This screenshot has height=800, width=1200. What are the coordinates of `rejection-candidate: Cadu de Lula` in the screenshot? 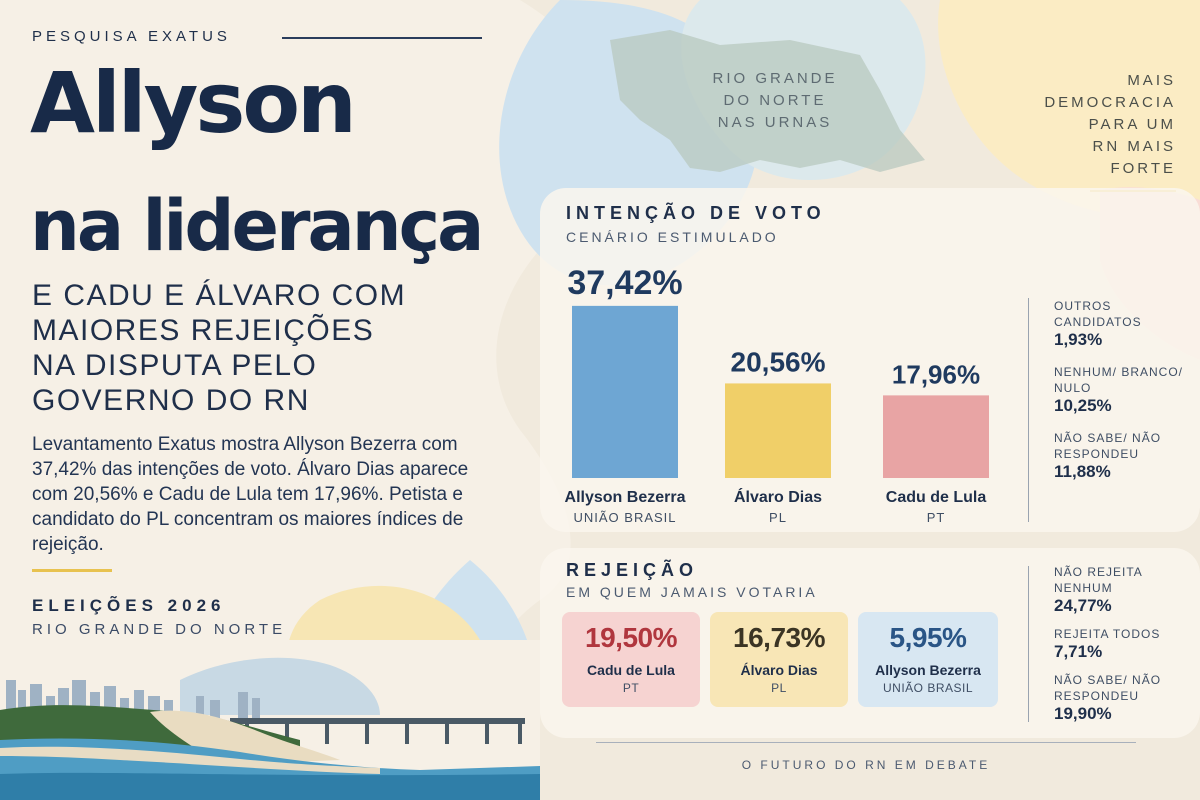 It's located at (631, 670).